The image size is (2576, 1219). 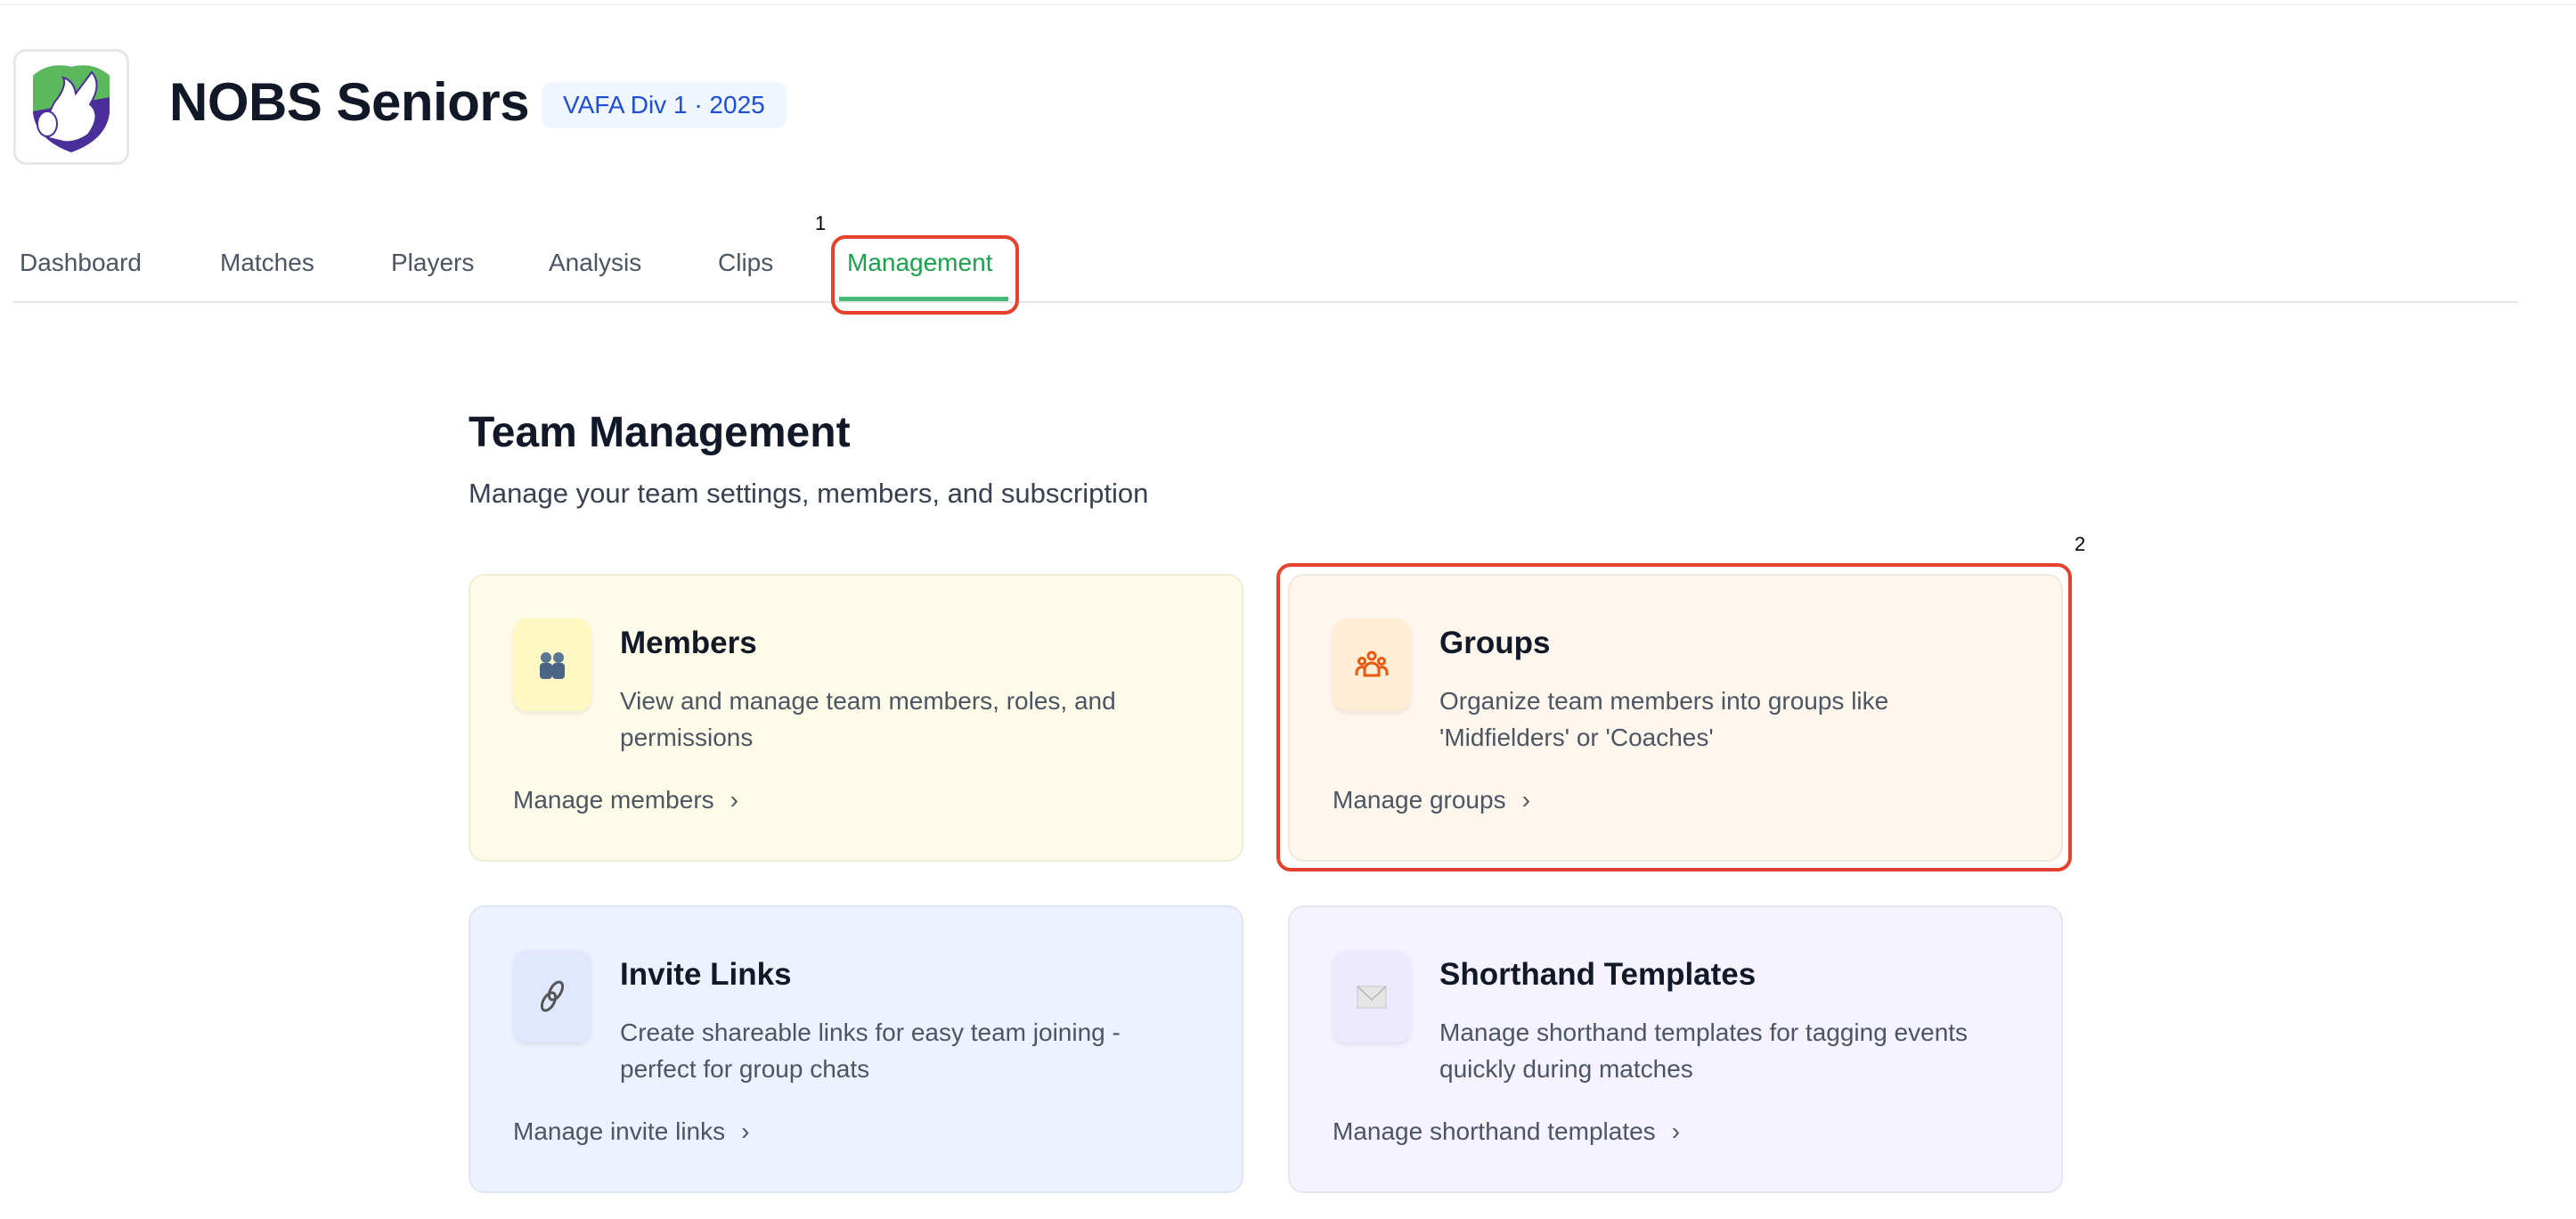 What do you see at coordinates (688, 643) in the screenshot?
I see `card-title: Members` at bounding box center [688, 643].